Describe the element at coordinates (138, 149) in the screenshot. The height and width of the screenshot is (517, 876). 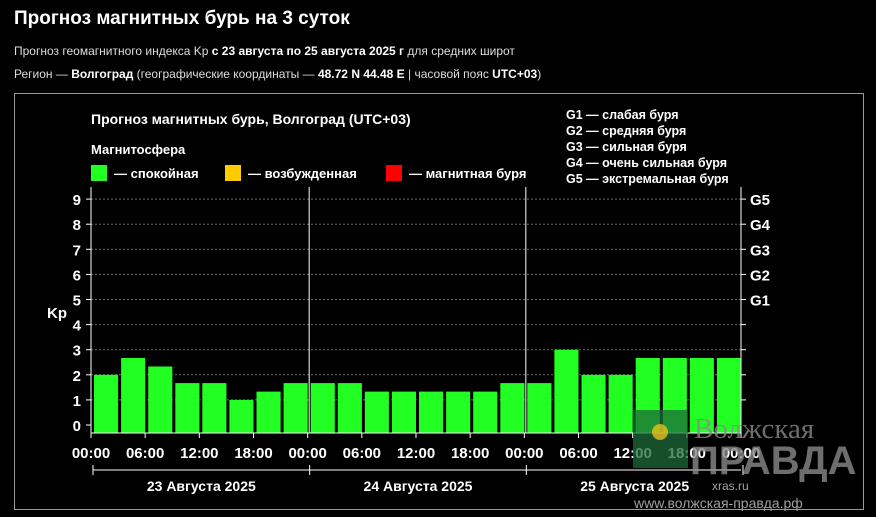
I see `legend-title: Магнитосфера` at that location.